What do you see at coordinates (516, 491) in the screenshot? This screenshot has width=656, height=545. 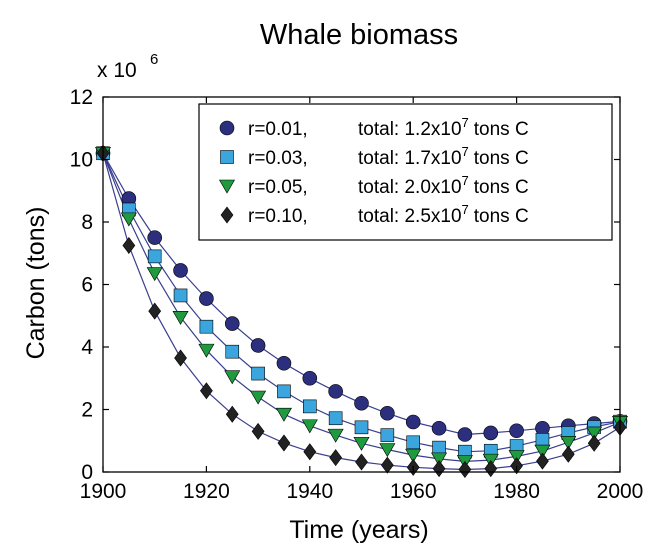 I see `x-tick-label: 1980` at bounding box center [516, 491].